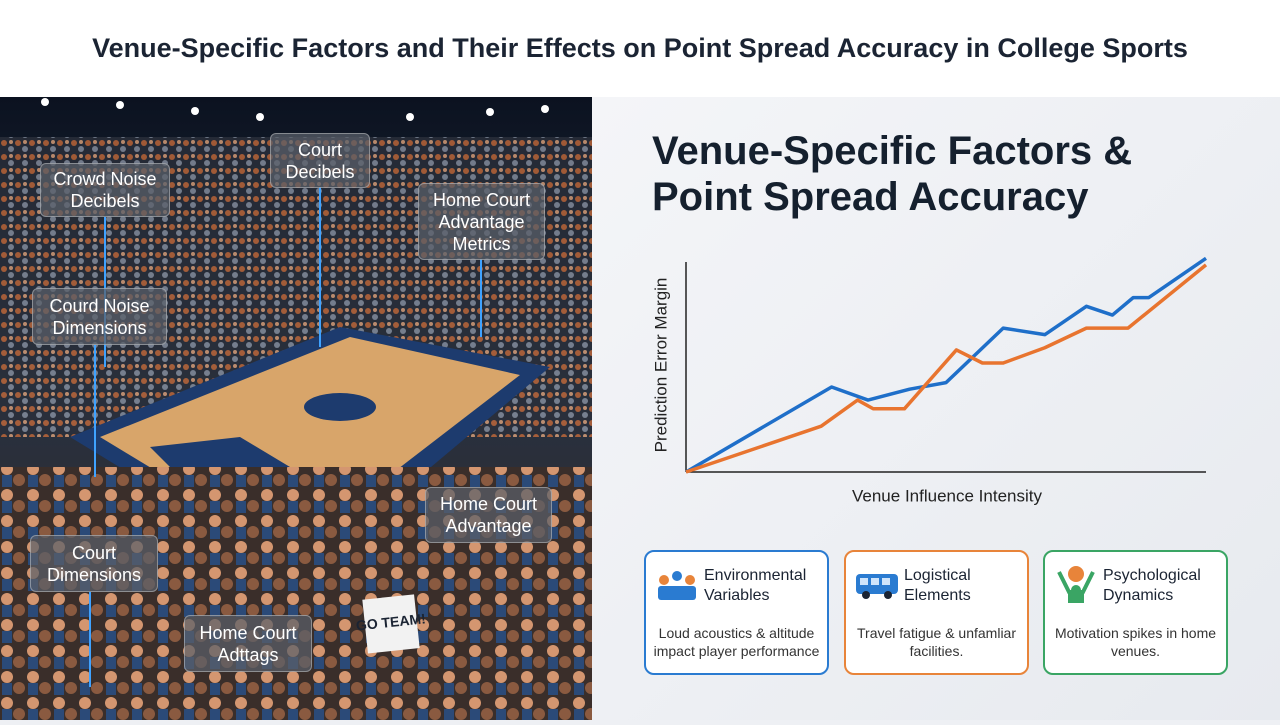 This screenshot has width=1280, height=725. What do you see at coordinates (488, 515) in the screenshot?
I see `arena-label: Home Court Advantage` at bounding box center [488, 515].